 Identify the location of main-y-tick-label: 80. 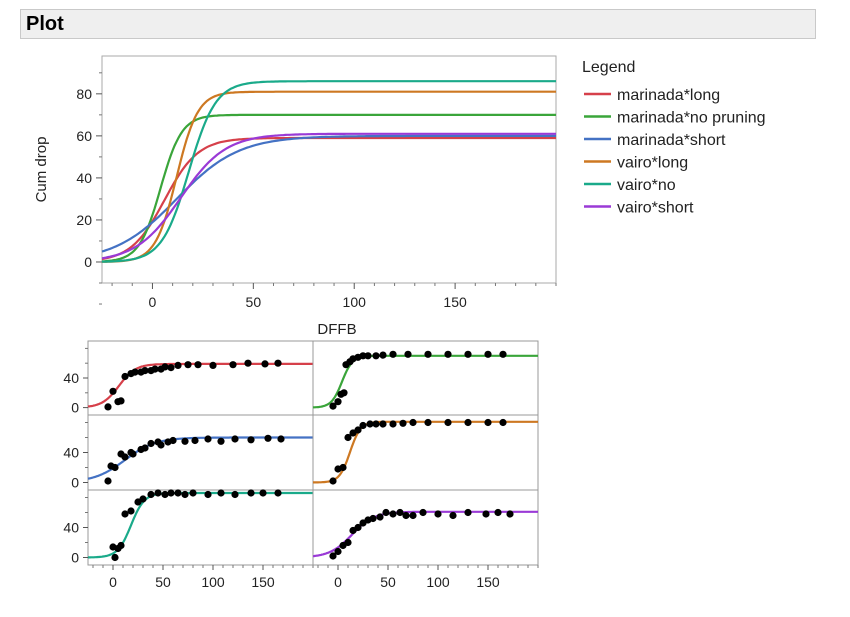
(84, 94).